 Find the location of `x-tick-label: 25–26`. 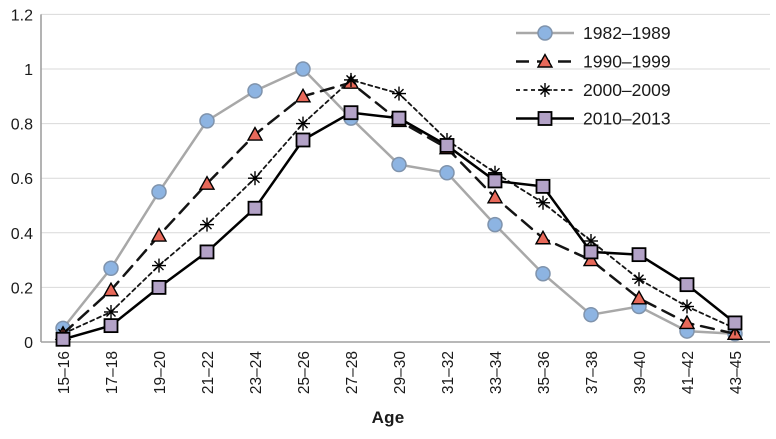

x-tick-label: 25–26 is located at coordinates (304, 372).